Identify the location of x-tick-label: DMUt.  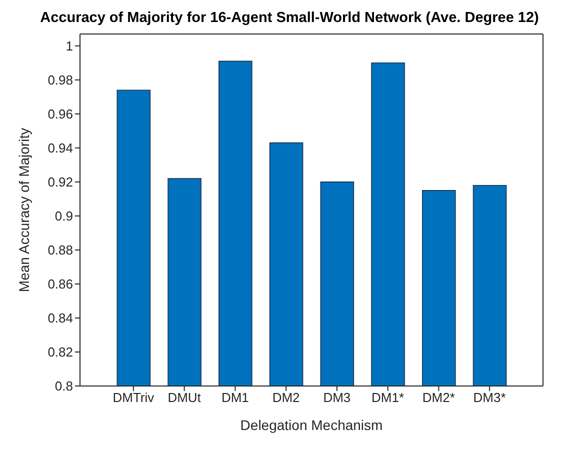
(185, 398).